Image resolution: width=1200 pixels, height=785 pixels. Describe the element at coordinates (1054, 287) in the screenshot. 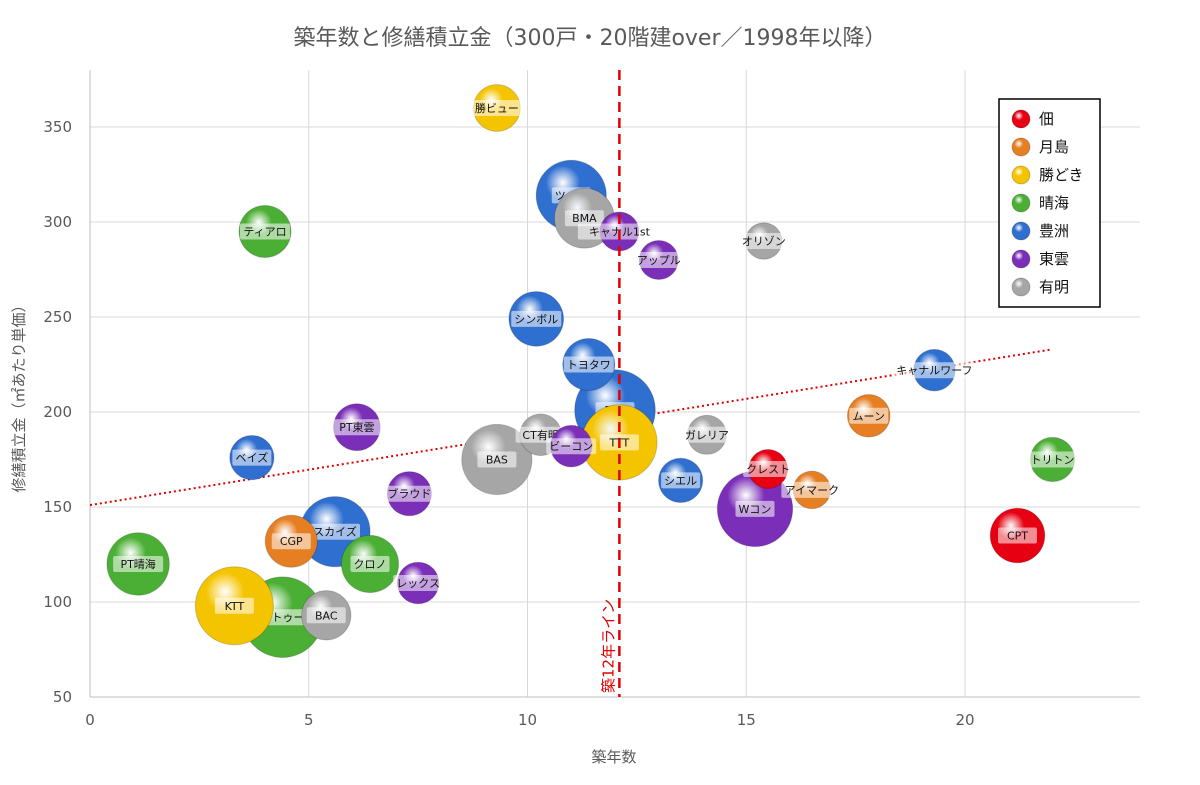

I see `legend-label: 有明` at that location.